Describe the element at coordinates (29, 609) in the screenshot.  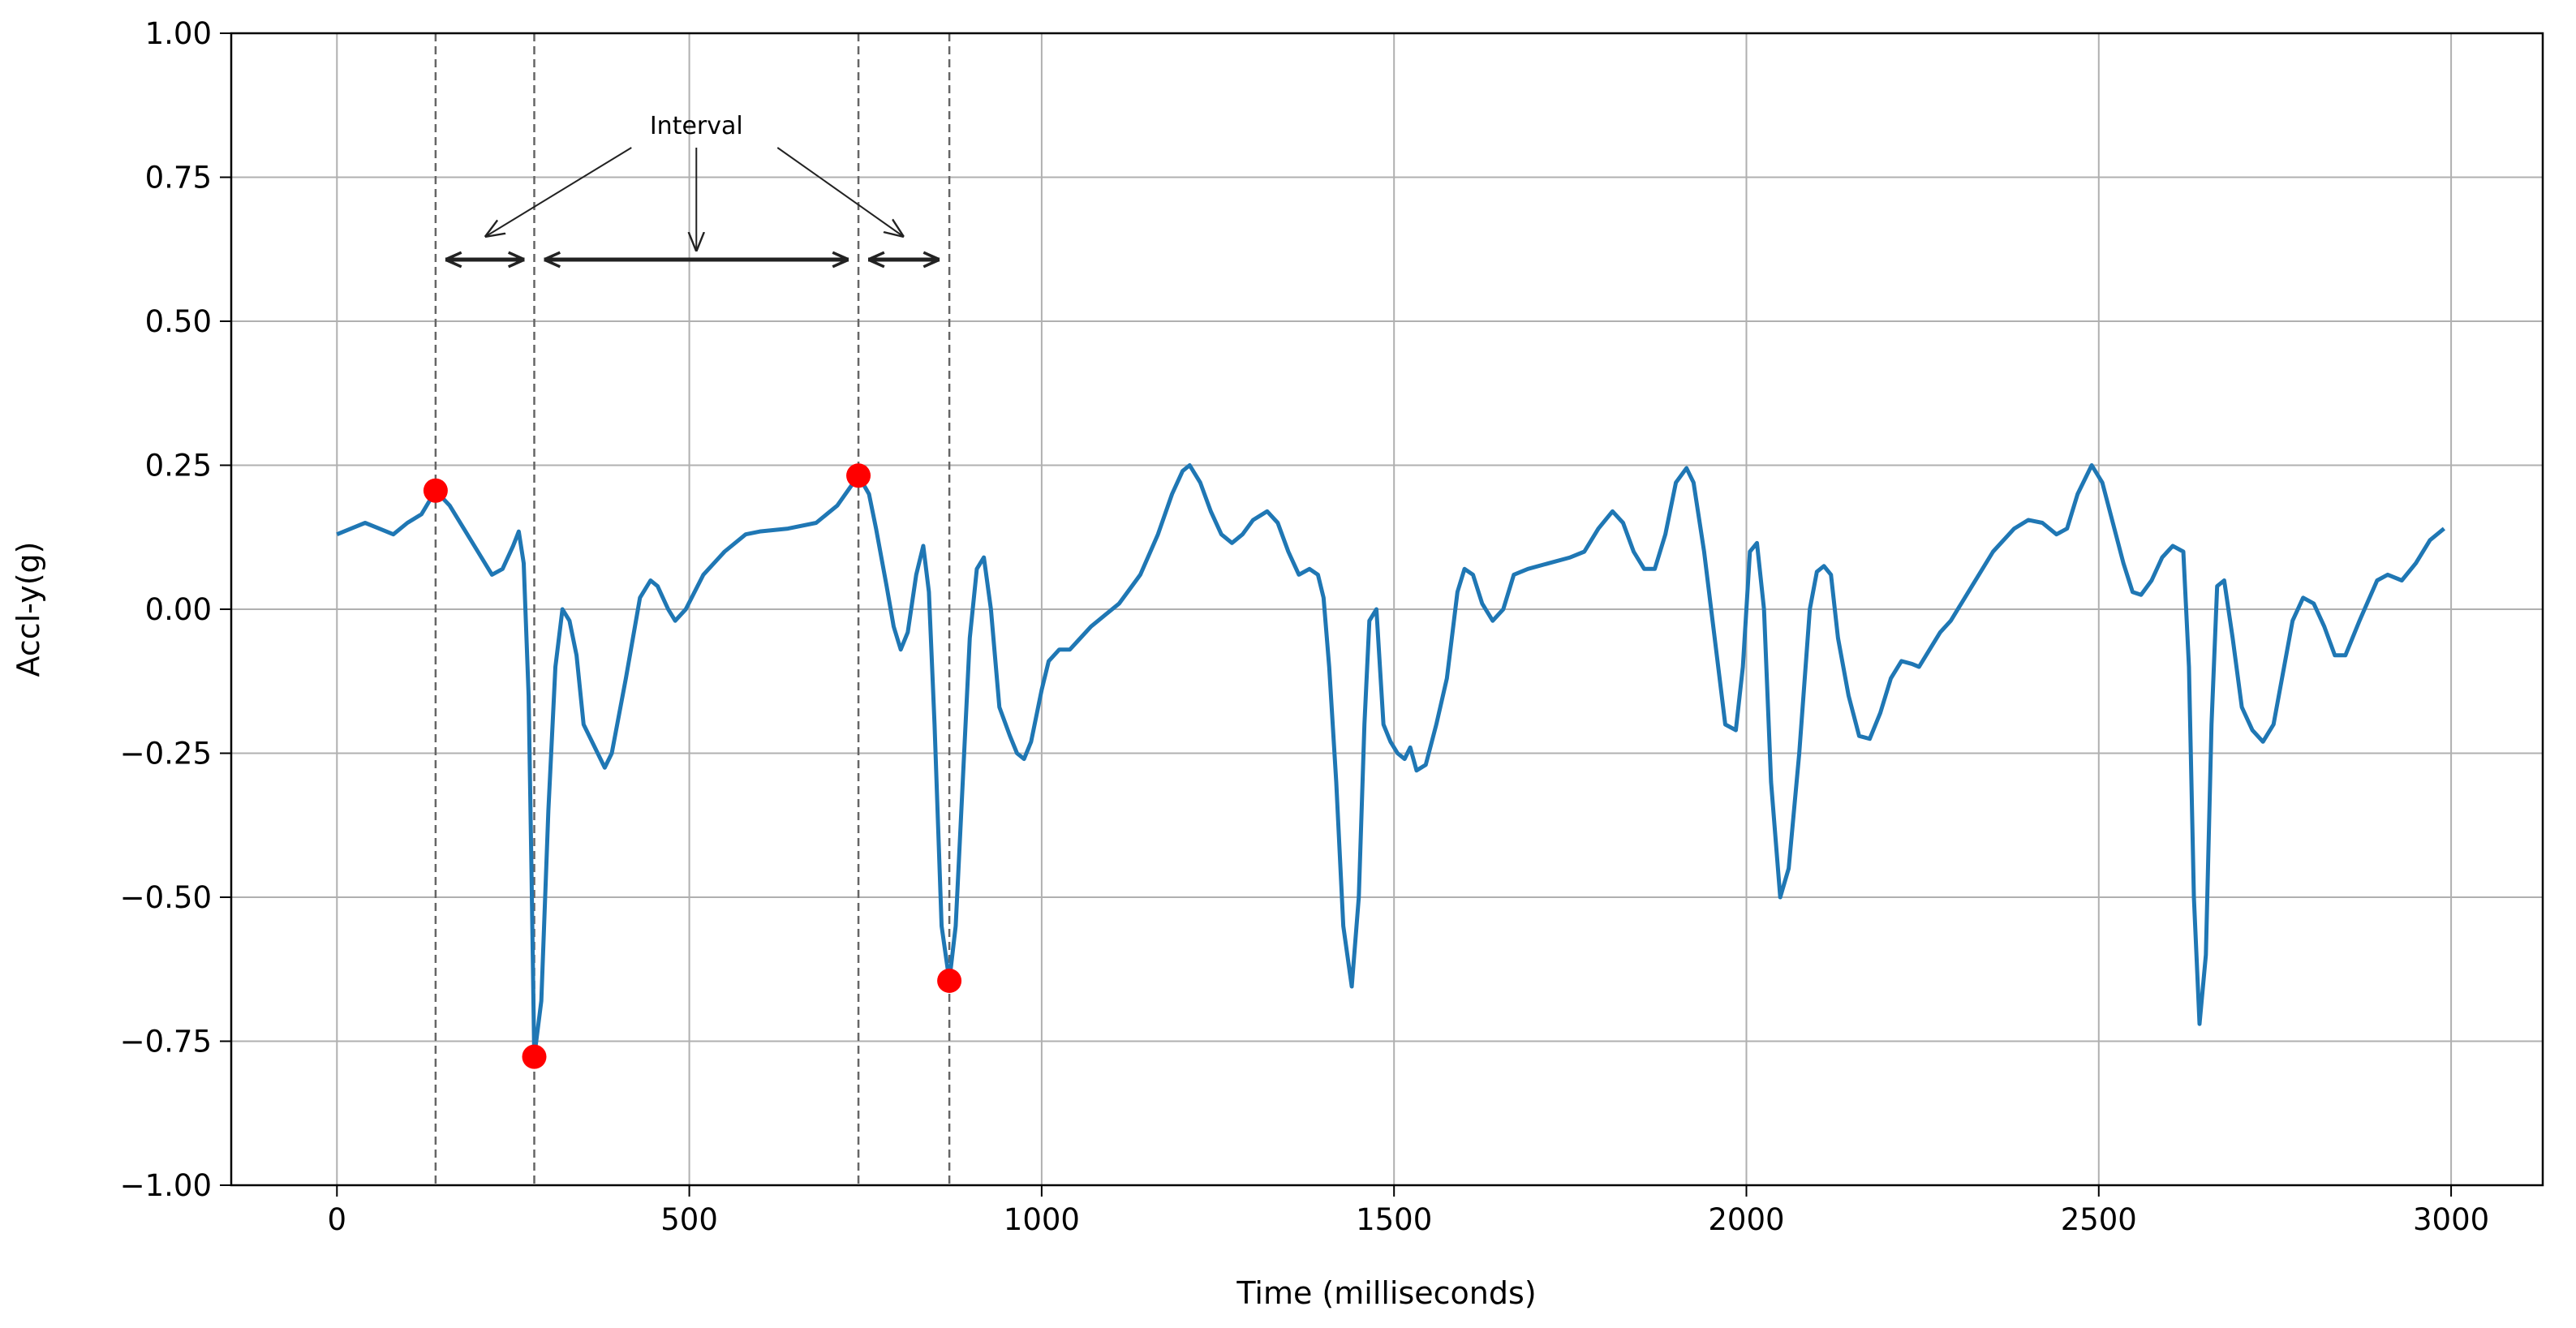
I see `y-axis-label: Accl-y(g)` at that location.